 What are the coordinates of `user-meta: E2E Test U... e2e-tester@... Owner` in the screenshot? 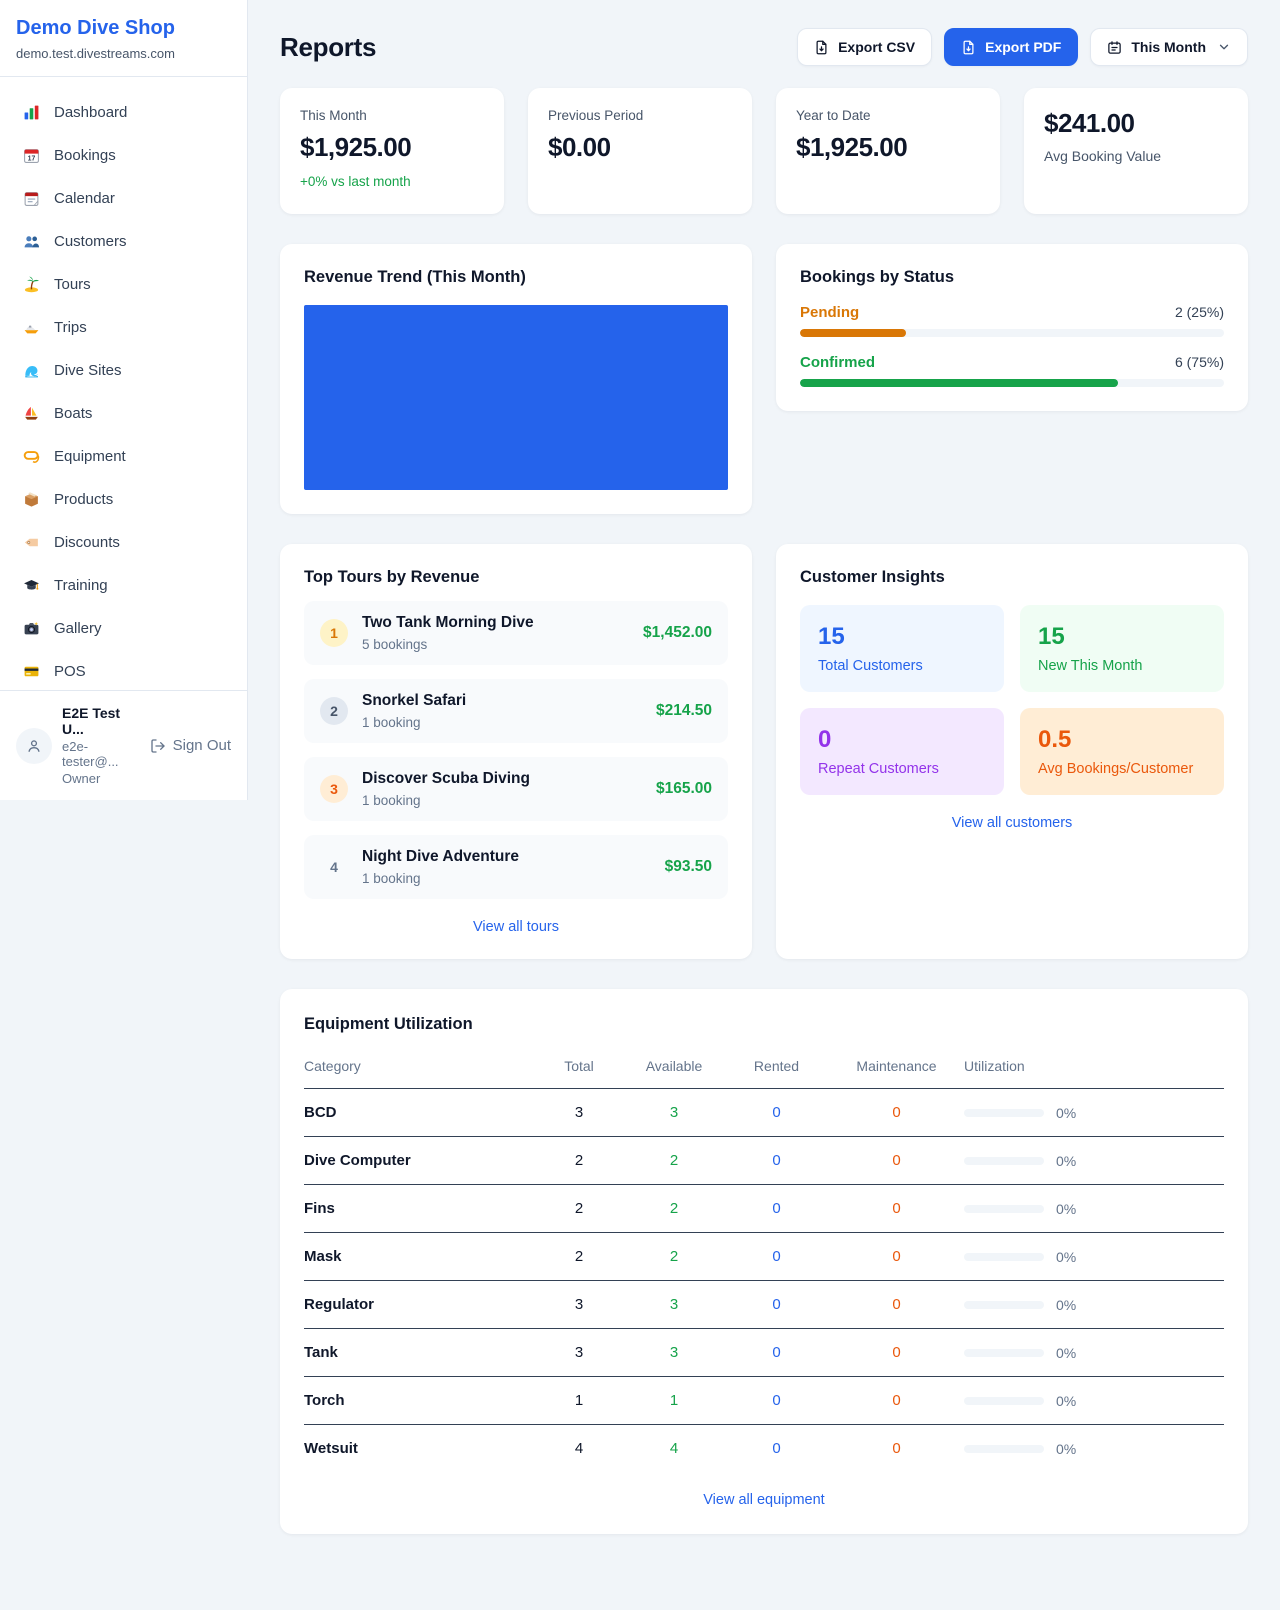 It's located at (101, 745).